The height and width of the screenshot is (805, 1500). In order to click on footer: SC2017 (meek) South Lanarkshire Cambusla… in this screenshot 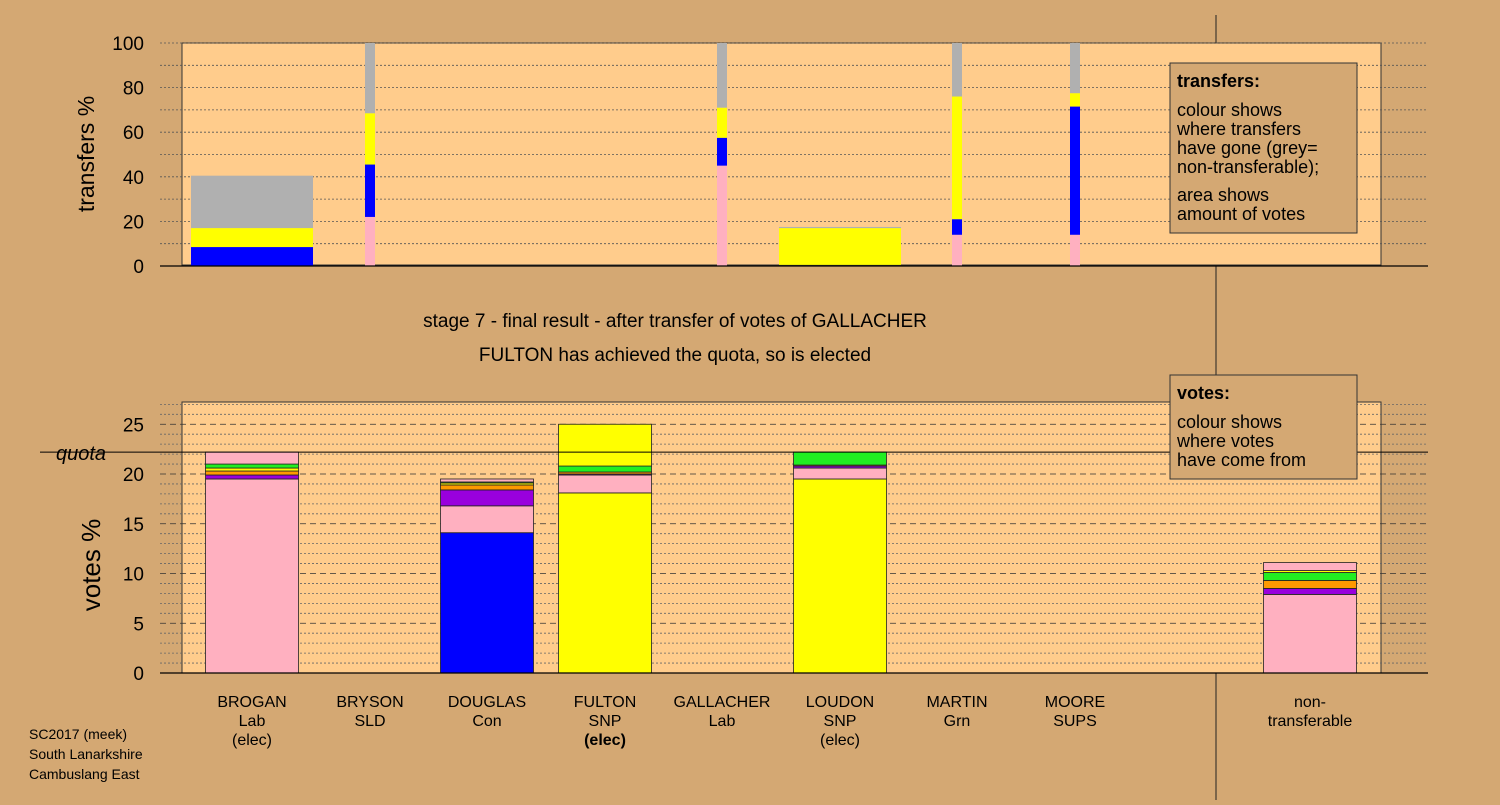, I will do `click(86, 754)`.